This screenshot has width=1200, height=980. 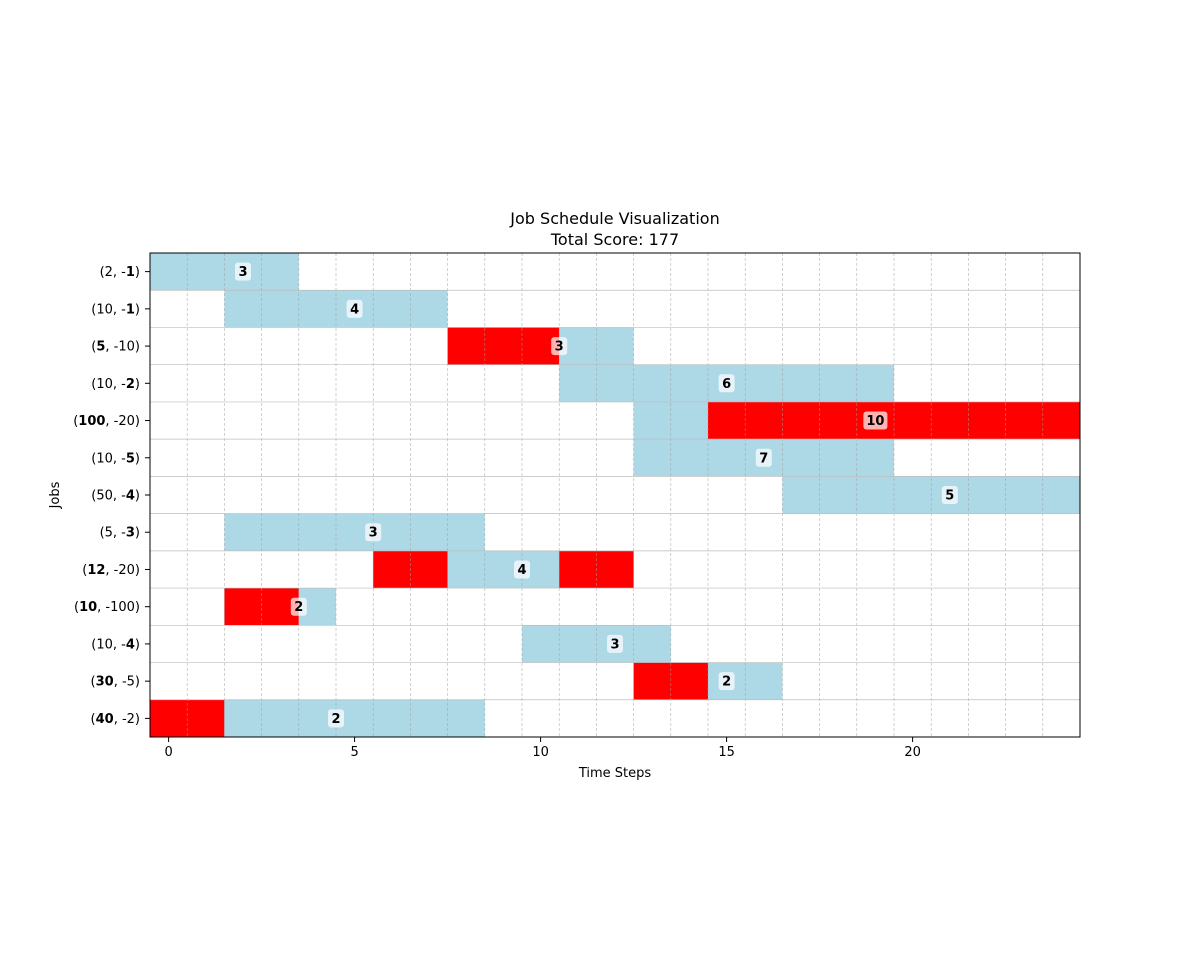 What do you see at coordinates (354, 752) in the screenshot?
I see `x-tick-label: 5` at bounding box center [354, 752].